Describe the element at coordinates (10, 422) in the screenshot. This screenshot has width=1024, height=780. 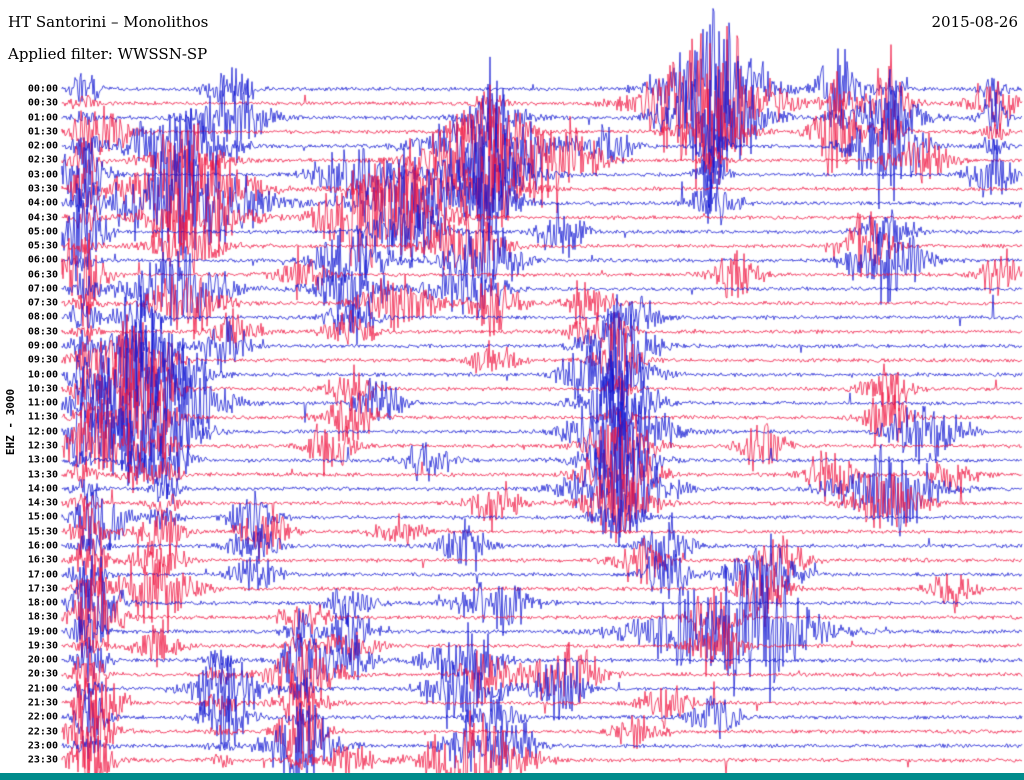
I see `channel-scale-label: EHZ - 3000` at that location.